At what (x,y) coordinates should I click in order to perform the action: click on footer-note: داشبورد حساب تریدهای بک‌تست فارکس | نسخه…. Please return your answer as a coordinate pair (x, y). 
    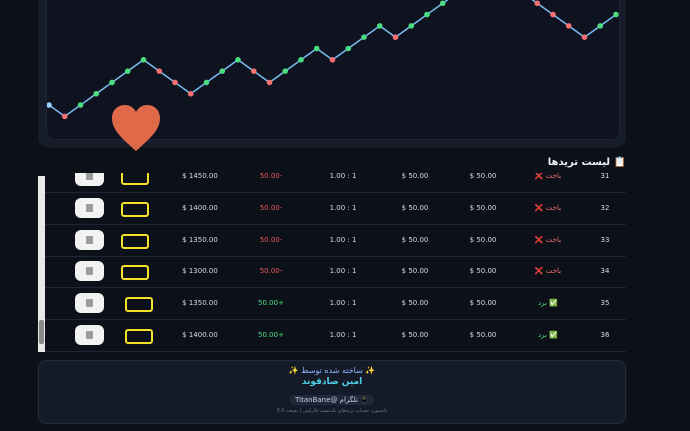
    Looking at the image, I should click on (332, 411).